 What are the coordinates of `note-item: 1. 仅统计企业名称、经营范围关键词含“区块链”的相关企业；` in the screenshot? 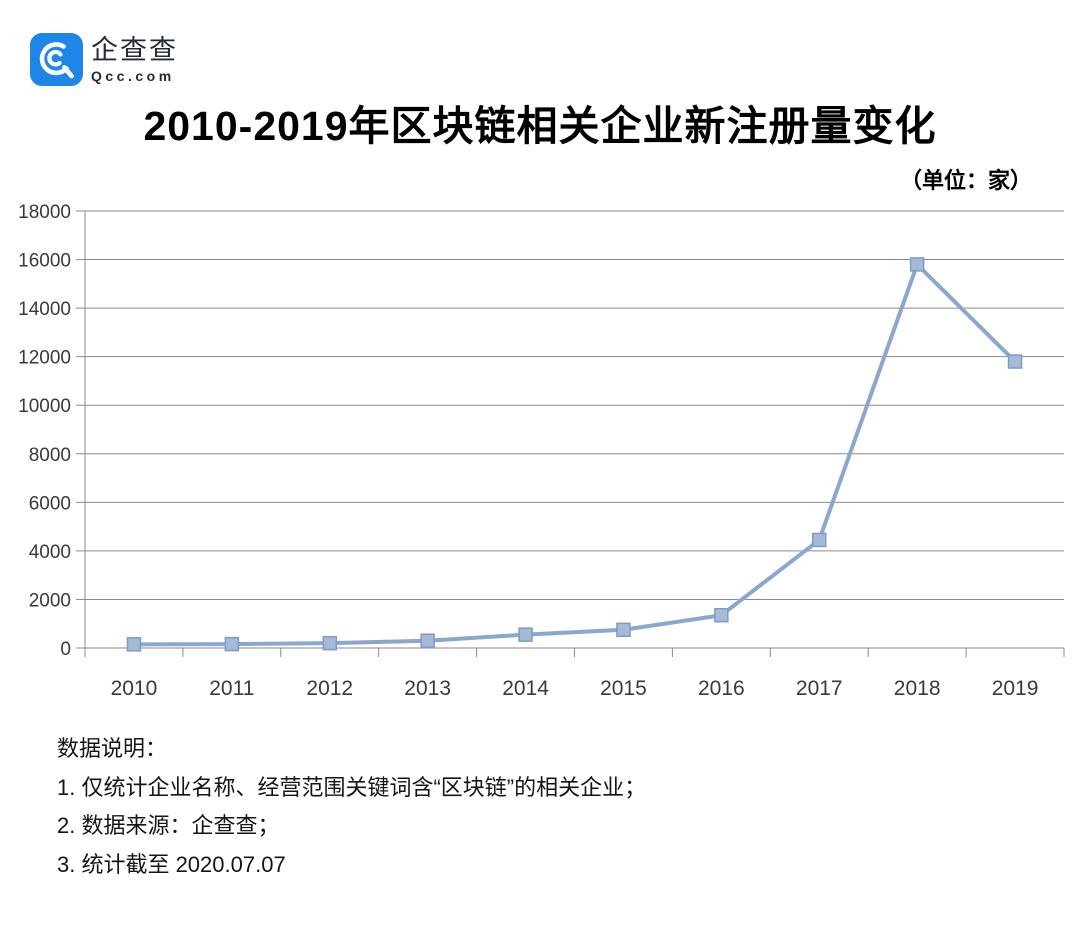 It's located at (352, 787).